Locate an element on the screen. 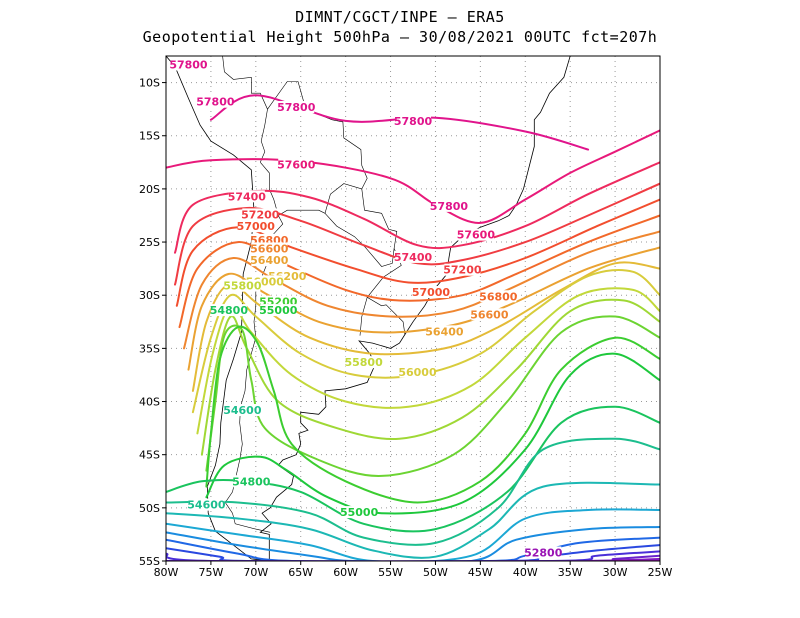 This screenshot has height=618, width=800. y-tick-label: 20S is located at coordinates (149, 189).